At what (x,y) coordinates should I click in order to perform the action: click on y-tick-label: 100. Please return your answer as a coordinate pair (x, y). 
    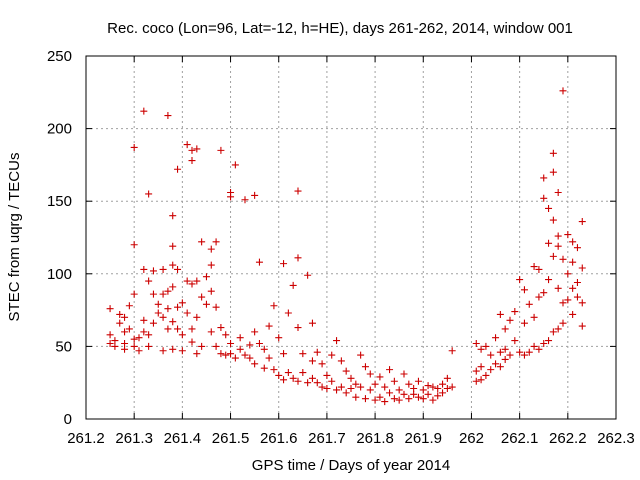
    Looking at the image, I should click on (59, 274).